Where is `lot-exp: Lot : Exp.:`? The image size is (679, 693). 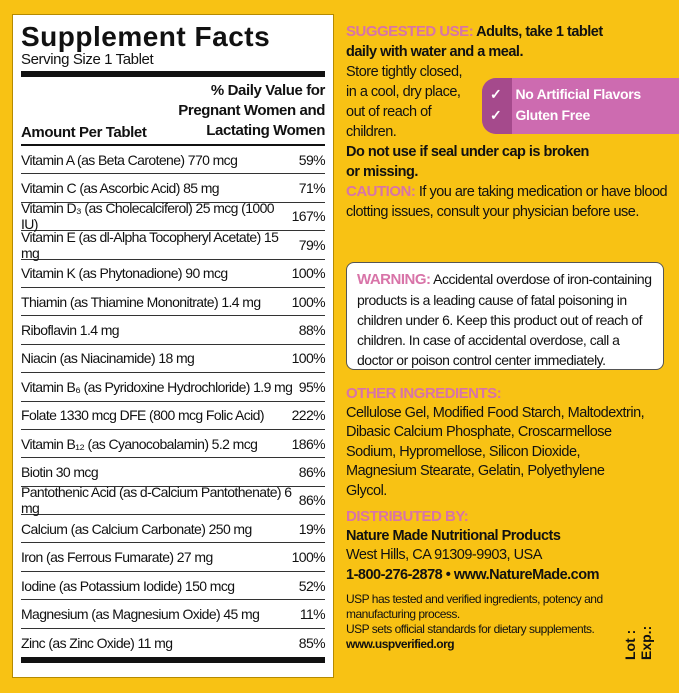 lot-exp: Lot : Exp.: is located at coordinates (638, 643).